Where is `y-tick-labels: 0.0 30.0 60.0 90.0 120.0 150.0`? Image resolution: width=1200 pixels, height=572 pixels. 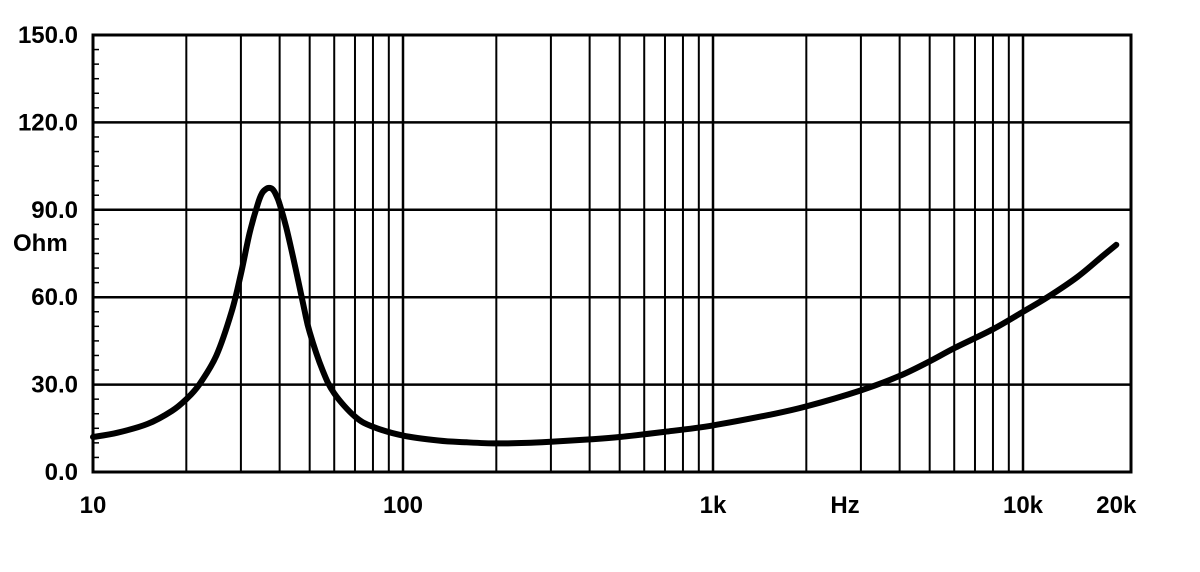 y-tick-labels: 0.0 30.0 60.0 90.0 120.0 150.0 is located at coordinates (48, 254).